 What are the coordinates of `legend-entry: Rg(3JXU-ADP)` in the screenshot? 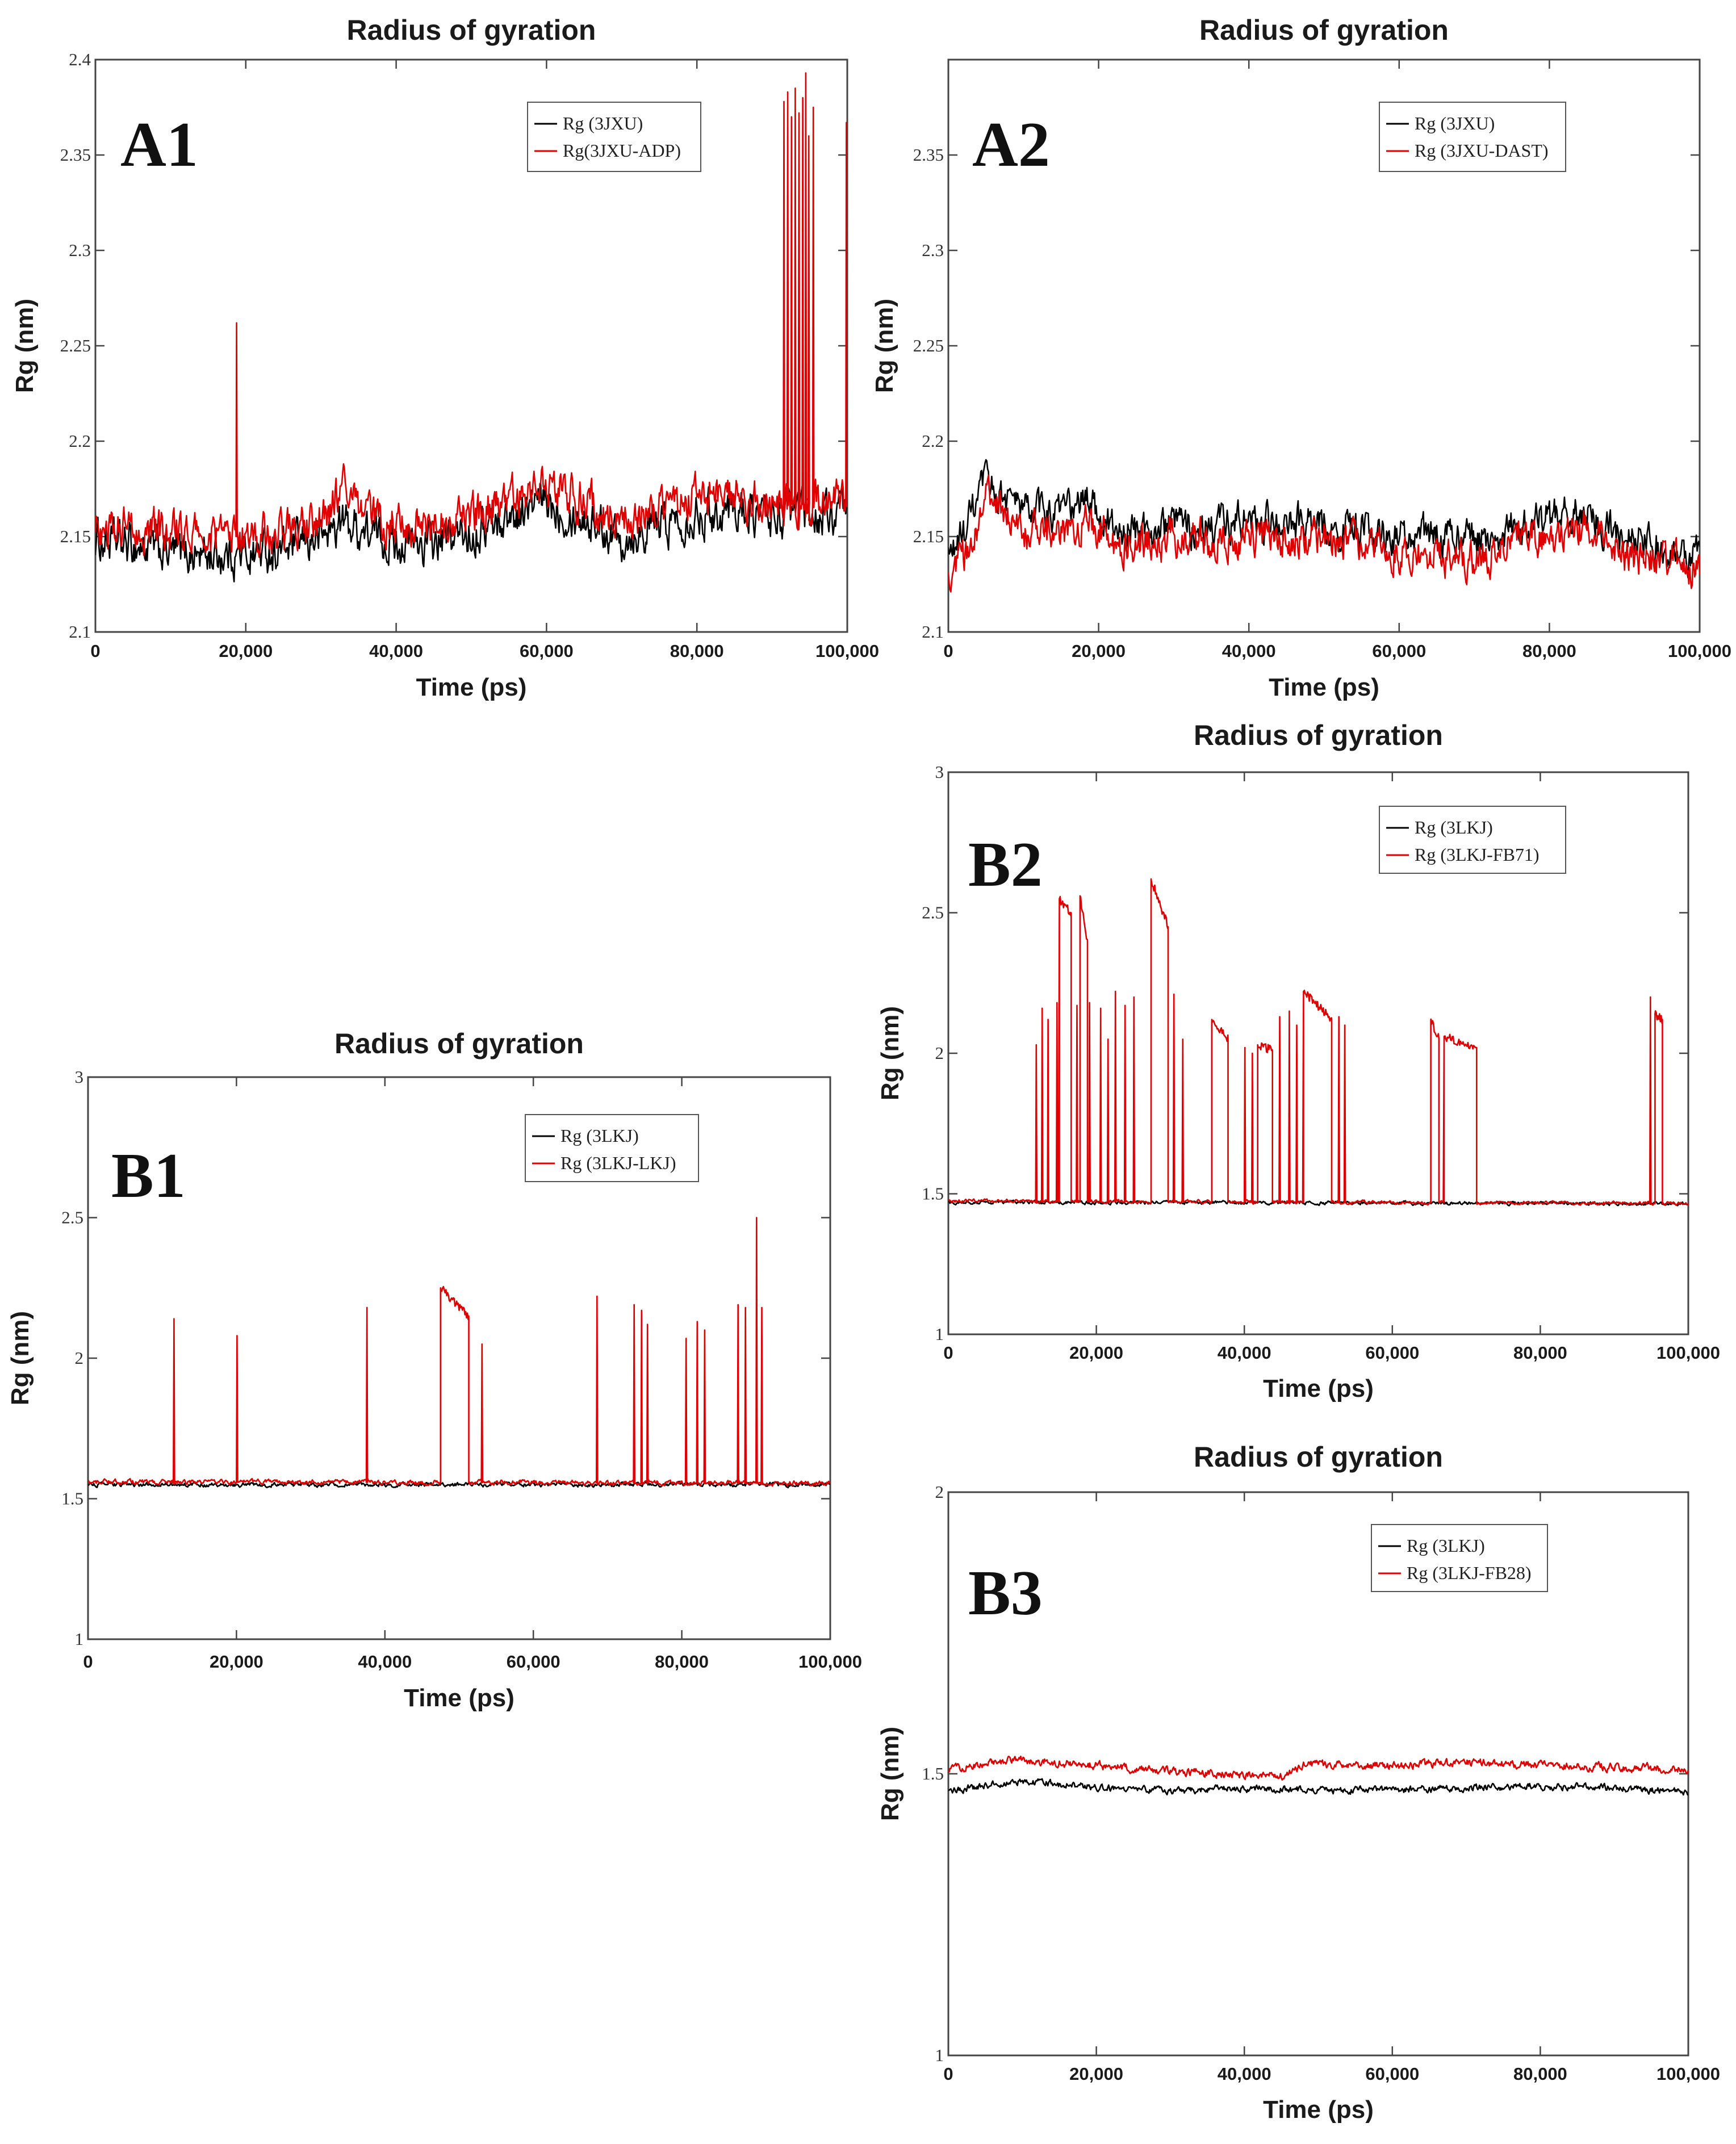 It's located at (622, 151).